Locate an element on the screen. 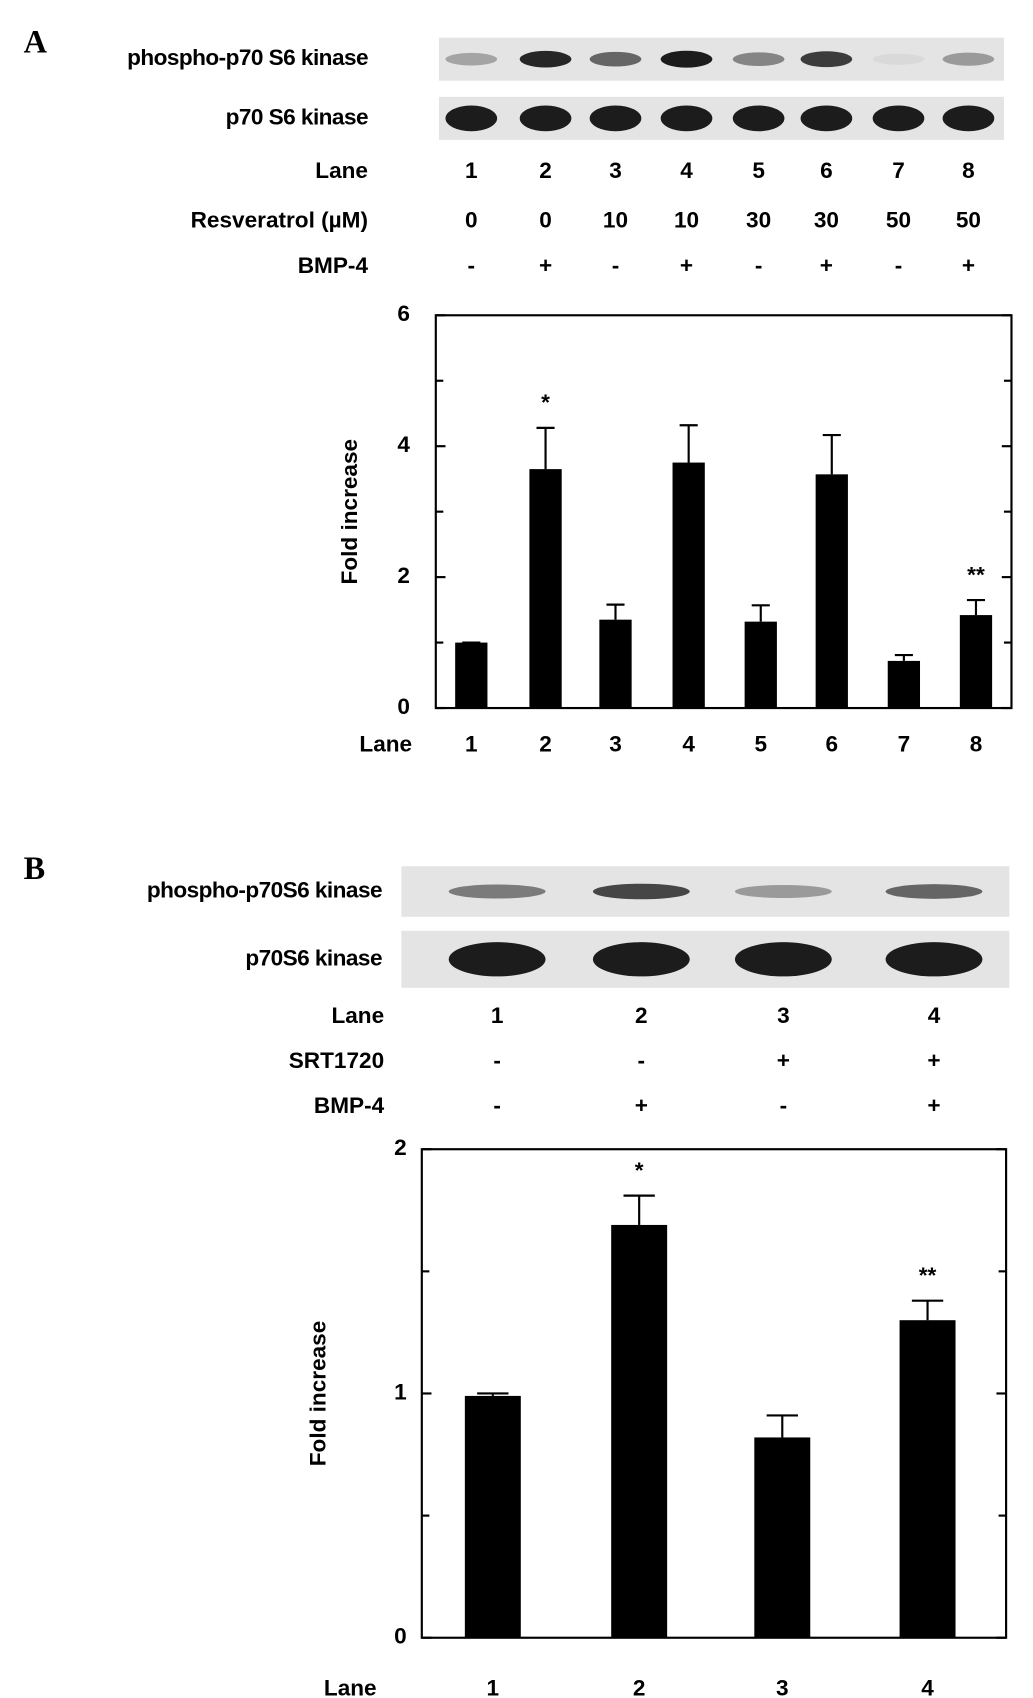  y-tick-label: 6 is located at coordinates (403, 313).